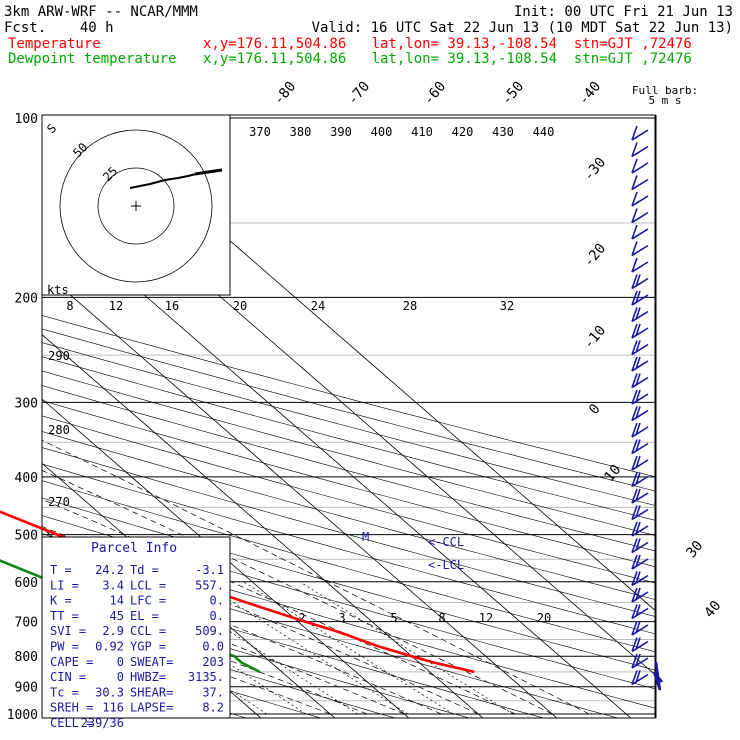 The width and height of the screenshot is (740, 740). What do you see at coordinates (117, 601) in the screenshot?
I see `parcel-info-cell: 14` at bounding box center [117, 601].